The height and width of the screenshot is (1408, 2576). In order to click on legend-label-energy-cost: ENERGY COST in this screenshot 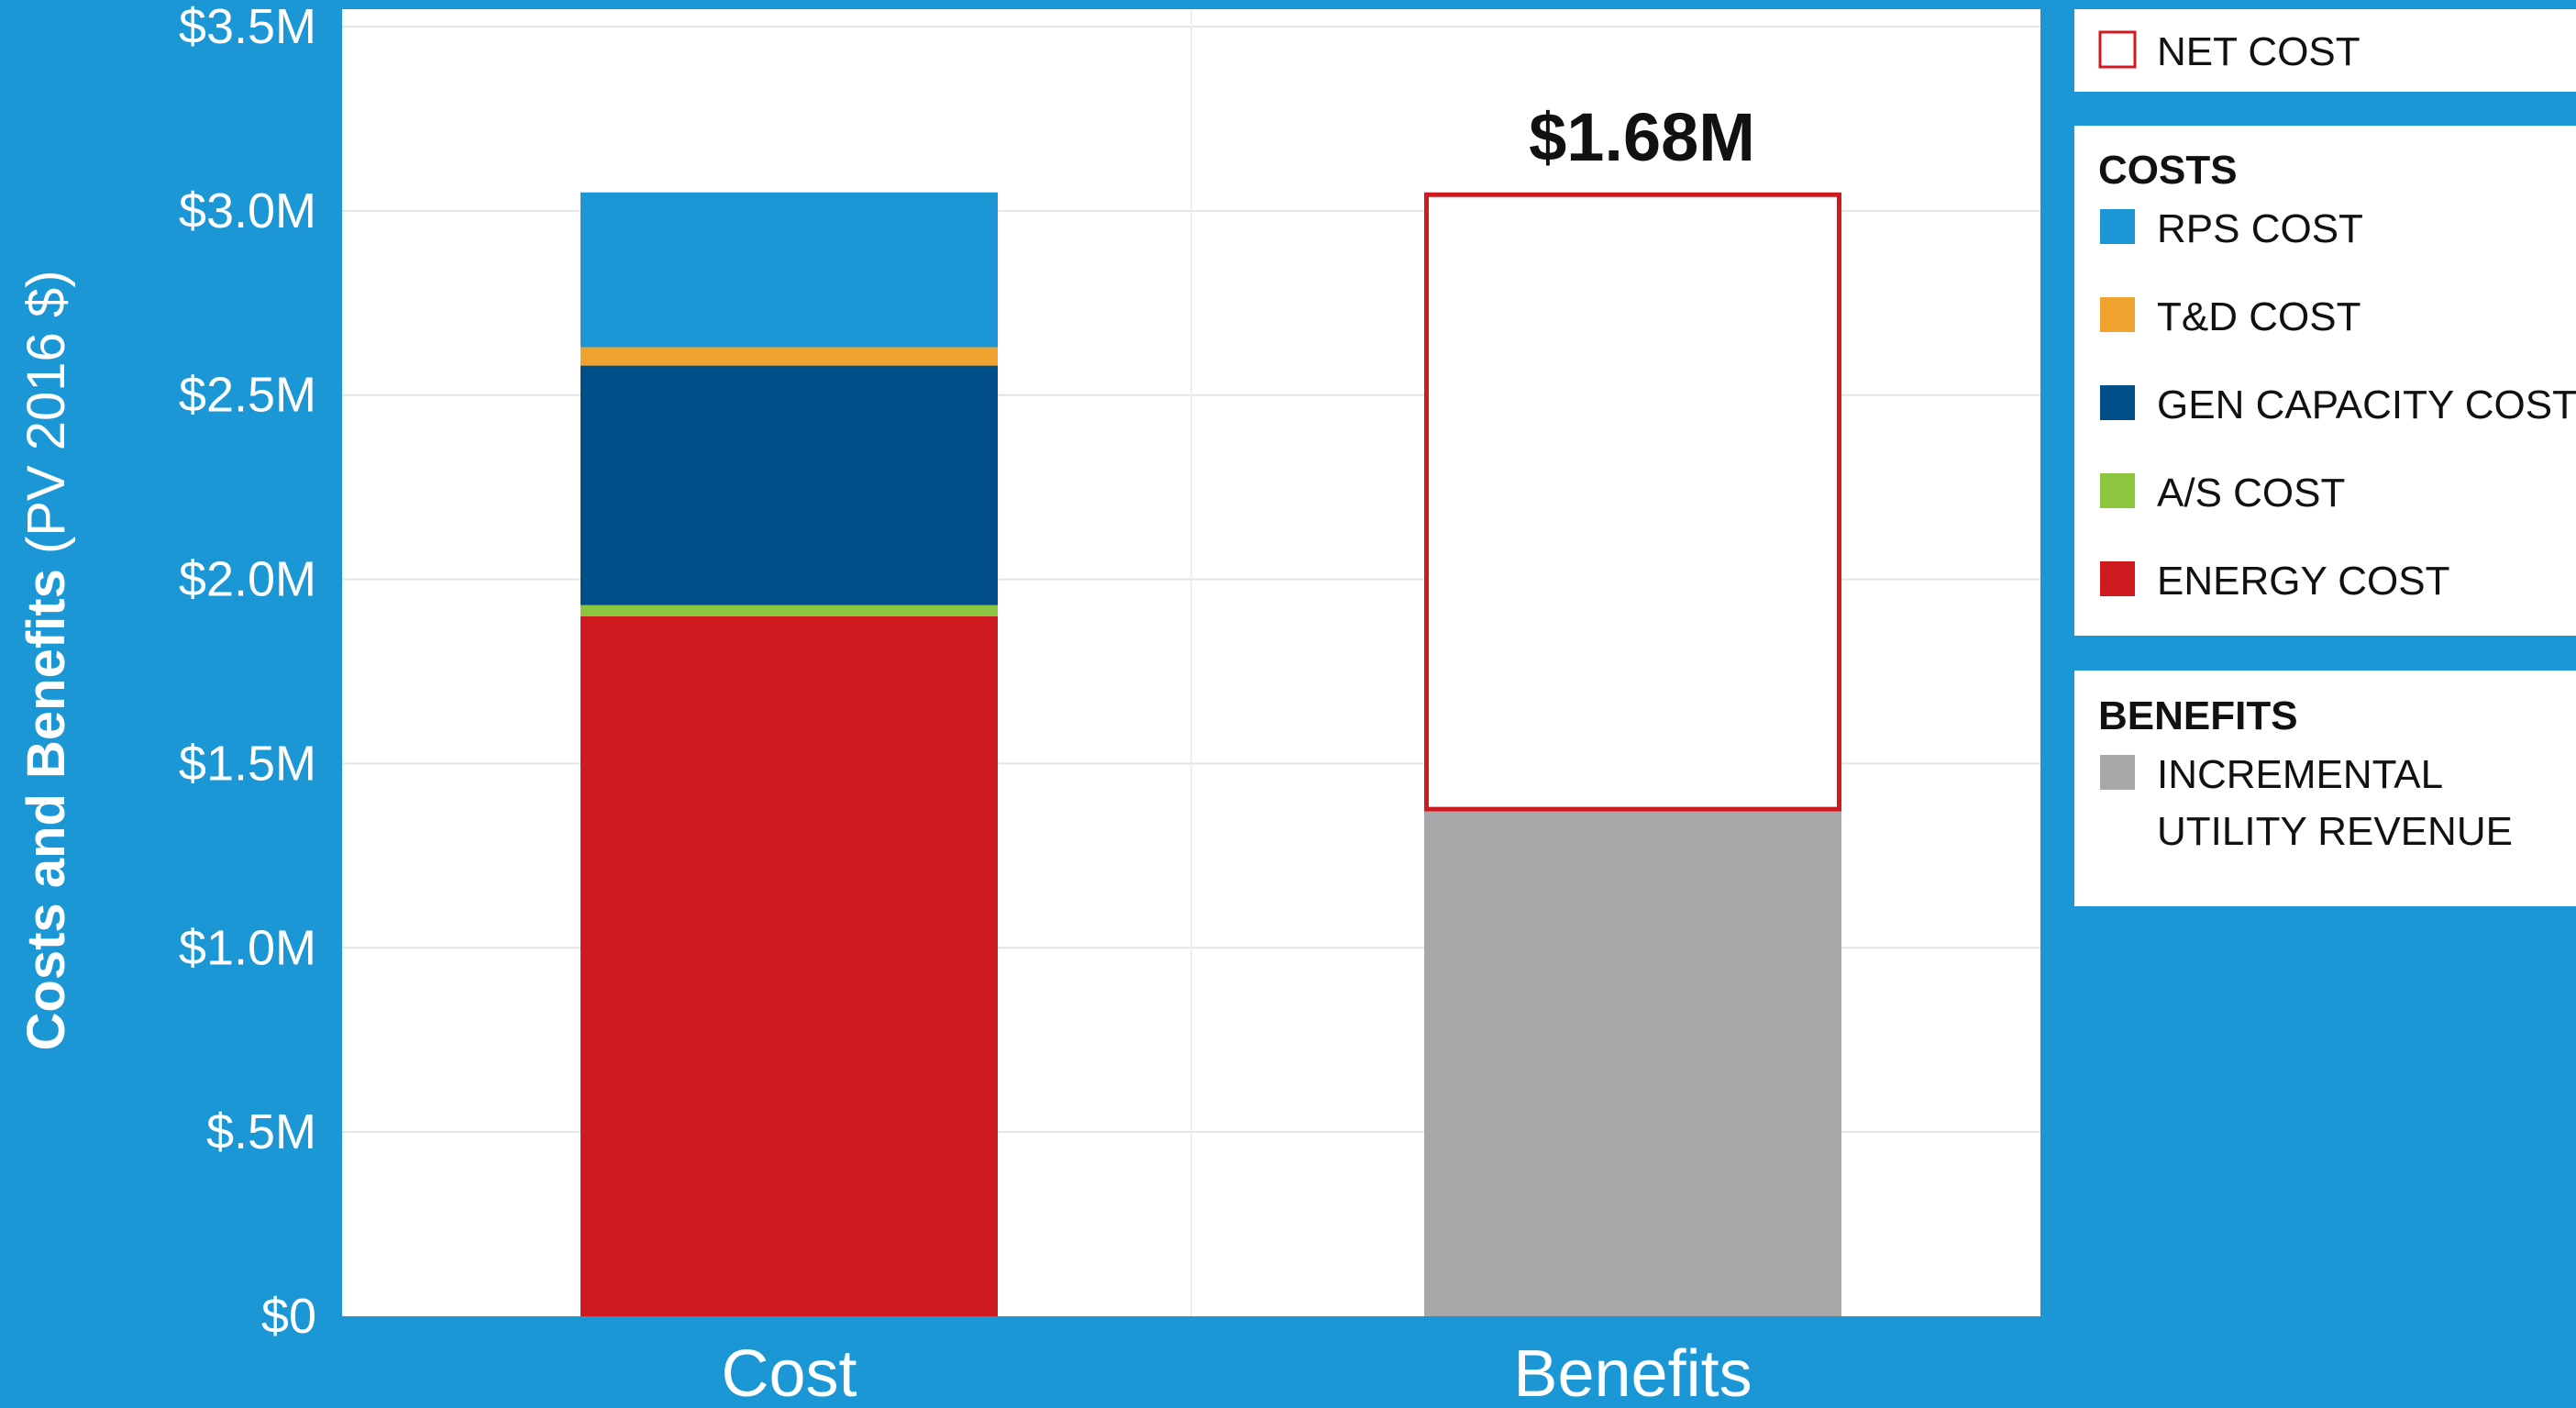, I will do `click(2303, 581)`.